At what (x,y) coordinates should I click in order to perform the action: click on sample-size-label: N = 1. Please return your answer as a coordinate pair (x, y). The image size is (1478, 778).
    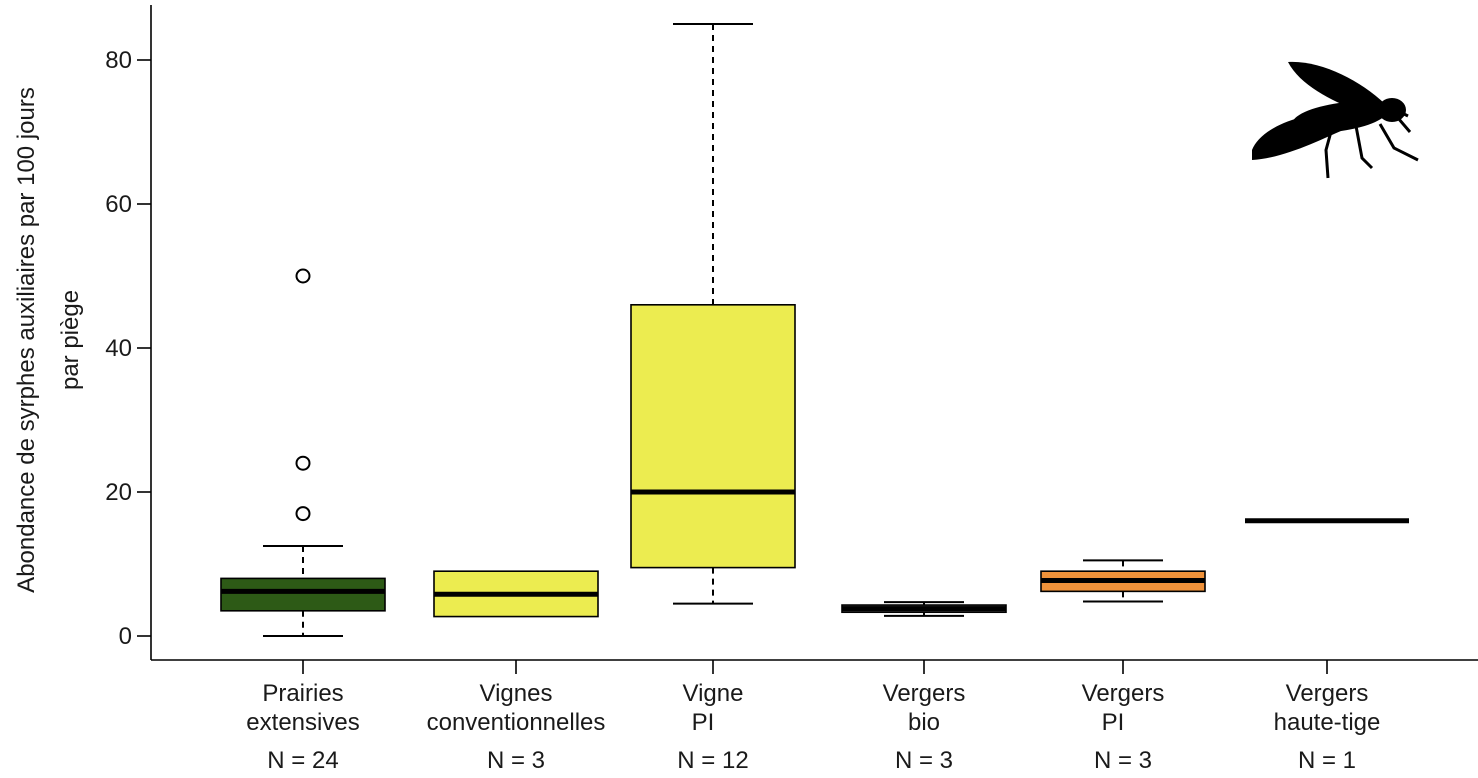
    Looking at the image, I should click on (1327, 760).